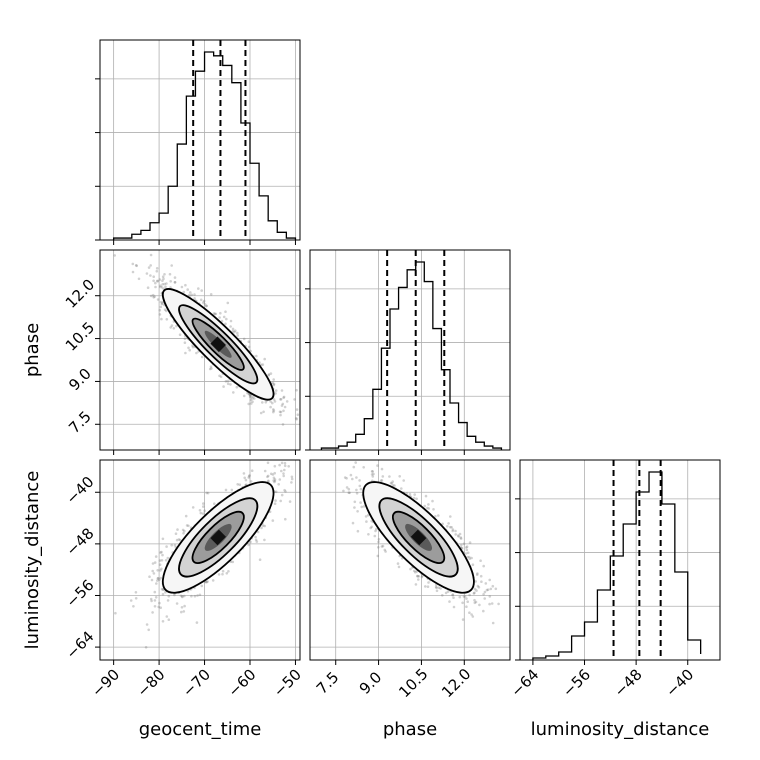 The height and width of the screenshot is (760, 760). What do you see at coordinates (80, 336) in the screenshot?
I see `ytick-label-phase: 10.5` at bounding box center [80, 336].